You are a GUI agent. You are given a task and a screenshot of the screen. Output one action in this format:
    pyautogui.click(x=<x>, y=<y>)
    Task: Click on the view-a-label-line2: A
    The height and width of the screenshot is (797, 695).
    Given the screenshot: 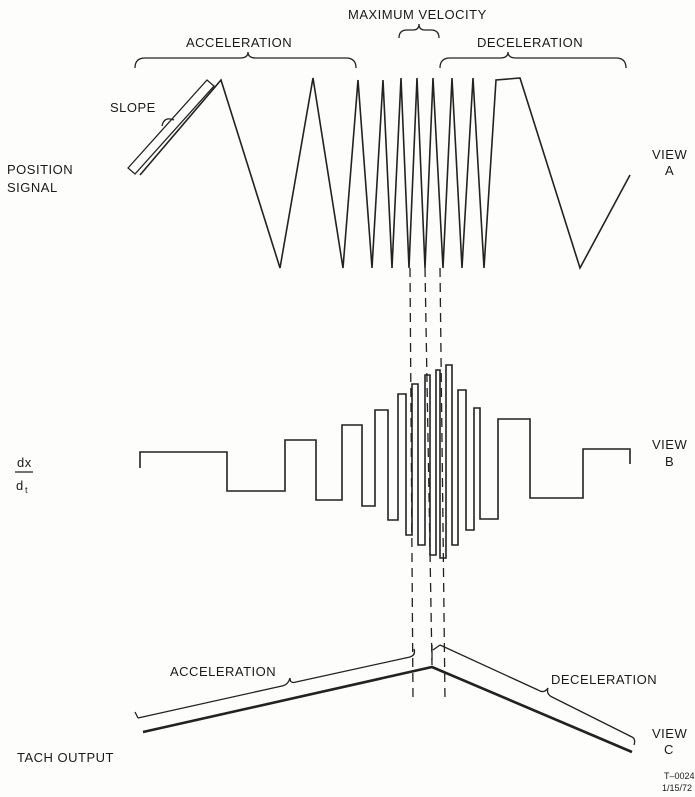 What is the action you would take?
    pyautogui.click(x=669, y=170)
    